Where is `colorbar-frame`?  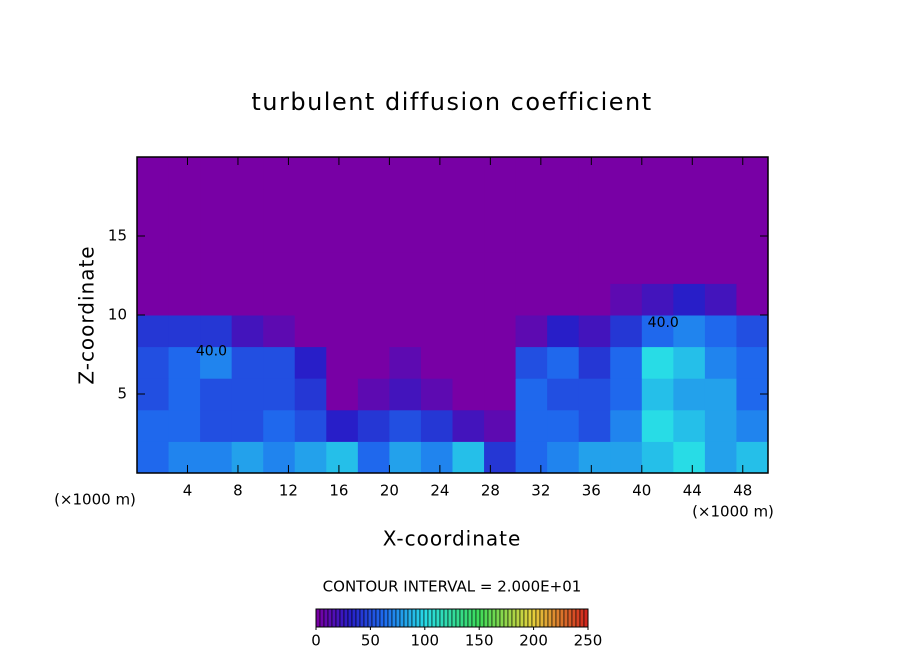 colorbar-frame is located at coordinates (452, 618).